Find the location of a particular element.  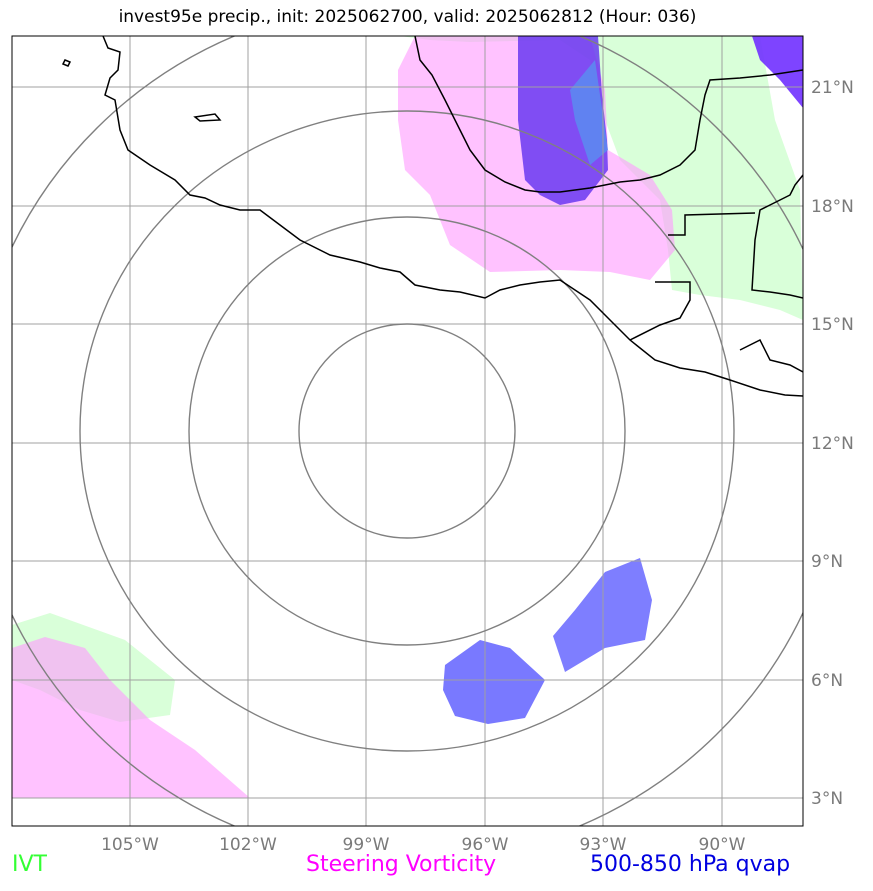

legend-qvap: 500-850 hPa qvap is located at coordinates (690, 864).